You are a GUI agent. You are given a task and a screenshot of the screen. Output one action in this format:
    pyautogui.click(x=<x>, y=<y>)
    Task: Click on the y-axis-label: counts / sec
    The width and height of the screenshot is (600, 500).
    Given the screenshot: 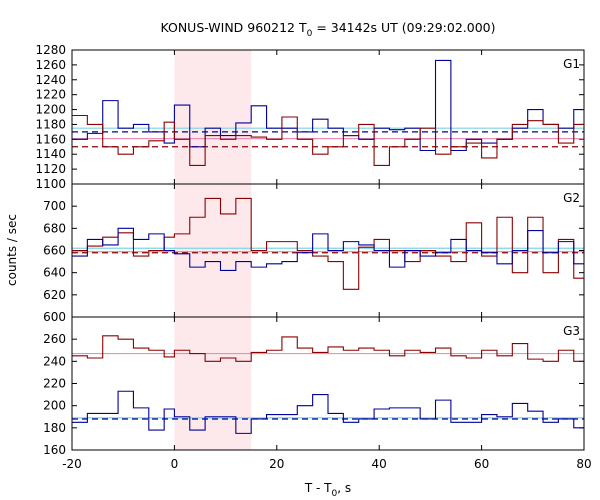 What is the action you would take?
    pyautogui.click(x=12, y=250)
    